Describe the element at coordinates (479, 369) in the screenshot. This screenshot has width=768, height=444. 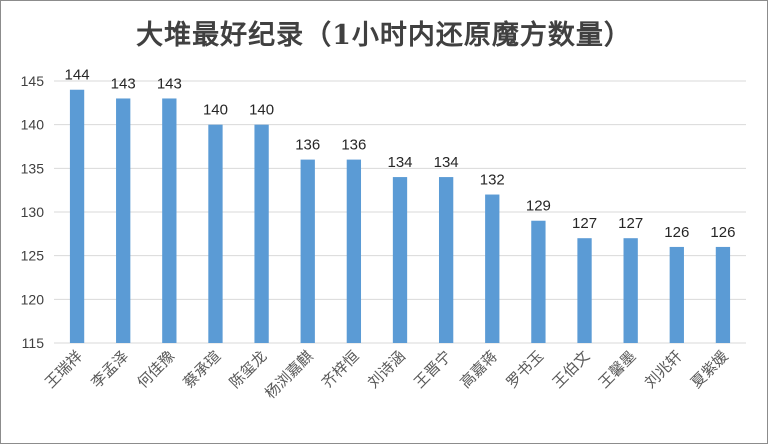
I see `category-label: 高嘉蒋` at that location.